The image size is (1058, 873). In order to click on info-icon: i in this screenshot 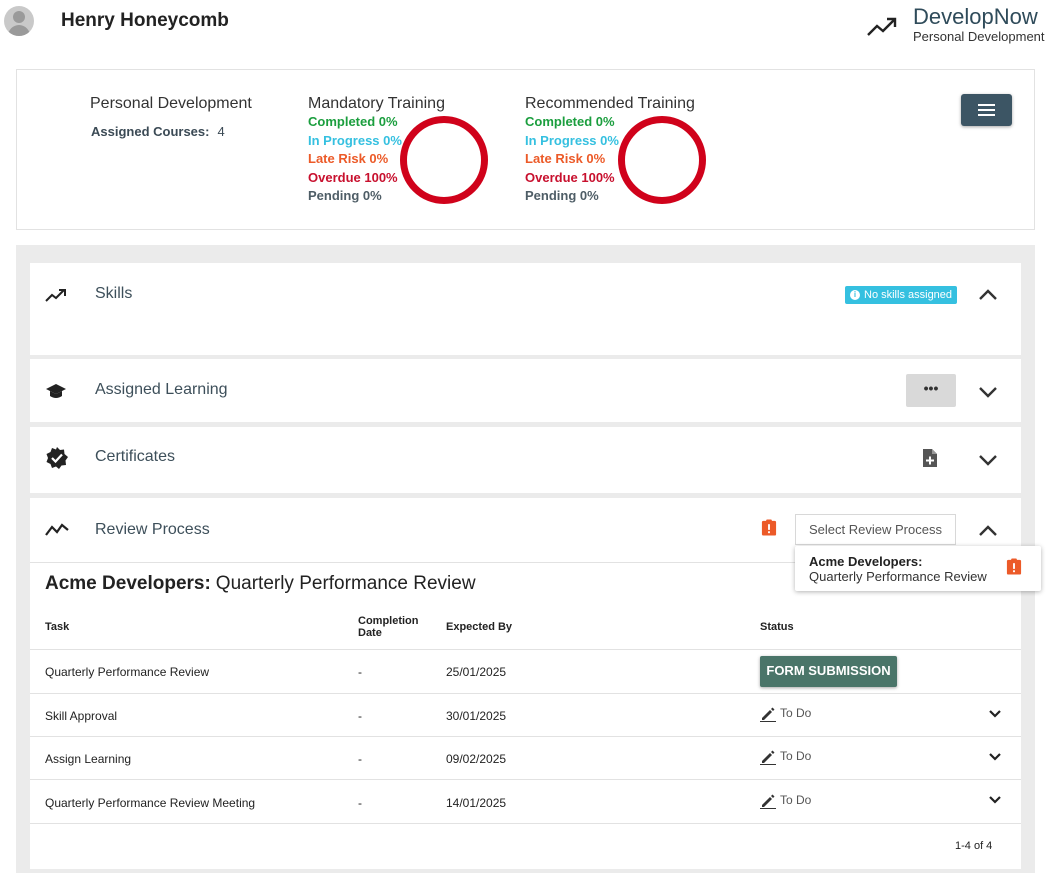, I will do `click(855, 295)`.